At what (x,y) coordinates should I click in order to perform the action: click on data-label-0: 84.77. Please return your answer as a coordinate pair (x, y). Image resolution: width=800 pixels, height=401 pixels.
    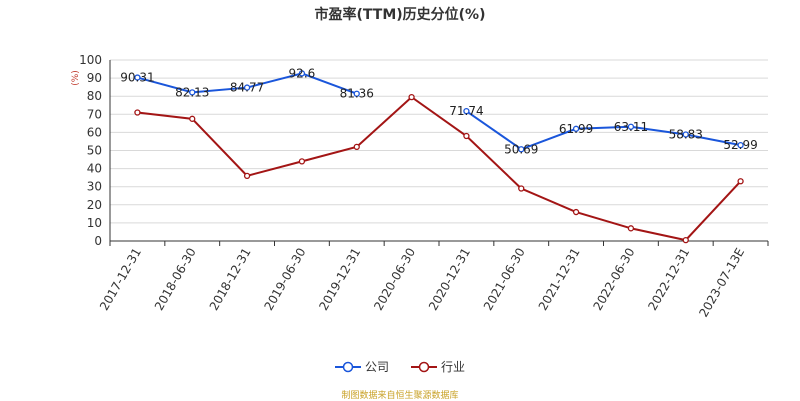
    Looking at the image, I should click on (247, 88).